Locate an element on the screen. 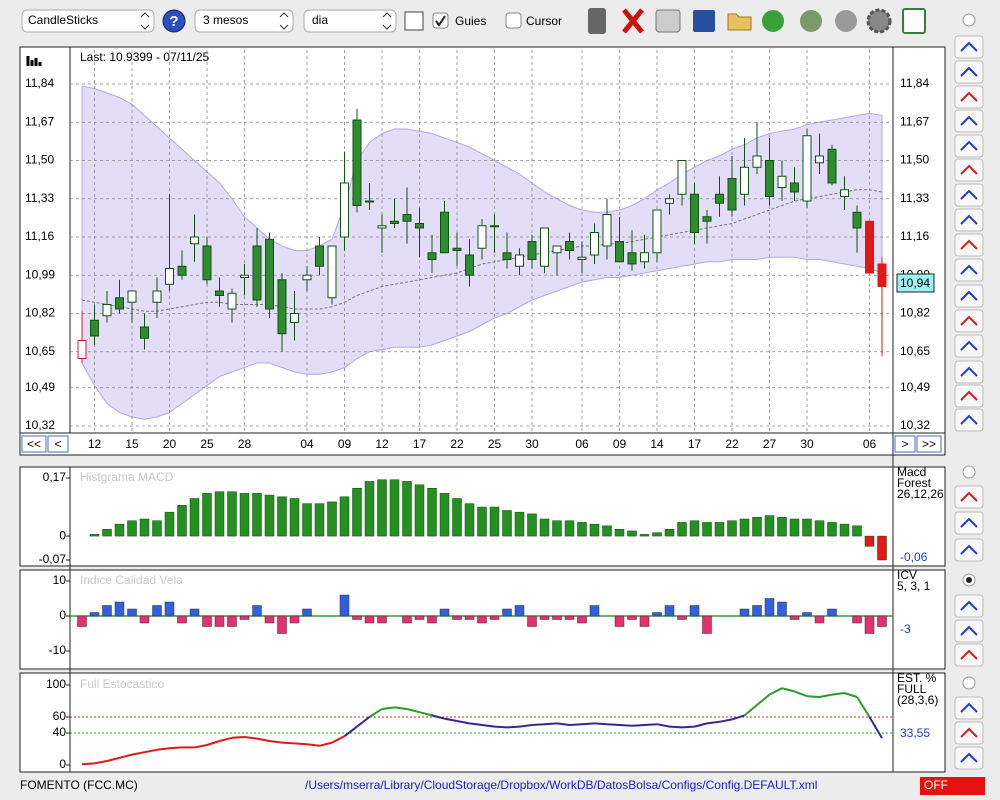 This screenshot has height=800, width=1000. save-icon is located at coordinates (704, 21).